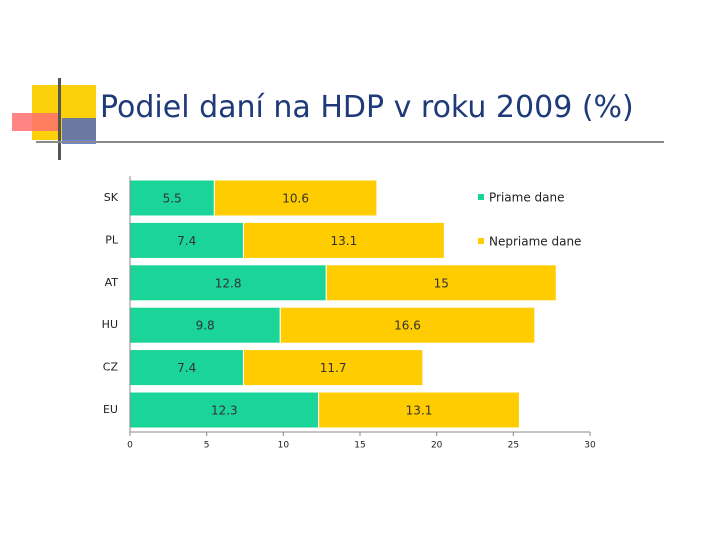 Image resolution: width=720 pixels, height=540 pixels. I want to click on x-tick-label-6: 30, so click(590, 446).